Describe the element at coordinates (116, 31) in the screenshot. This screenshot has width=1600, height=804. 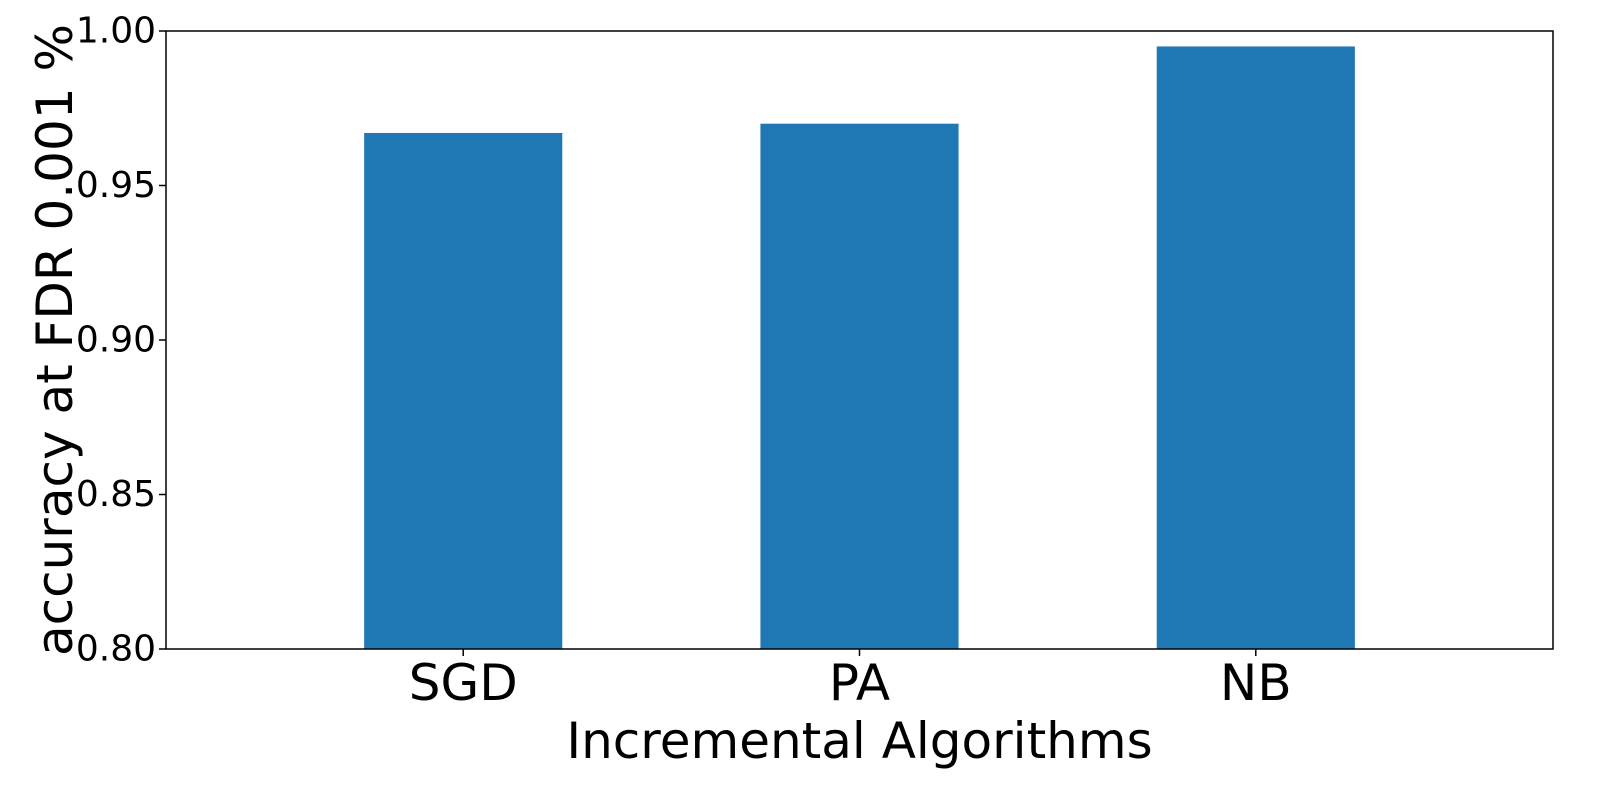
I see `y-tick-label: 1.00` at that location.